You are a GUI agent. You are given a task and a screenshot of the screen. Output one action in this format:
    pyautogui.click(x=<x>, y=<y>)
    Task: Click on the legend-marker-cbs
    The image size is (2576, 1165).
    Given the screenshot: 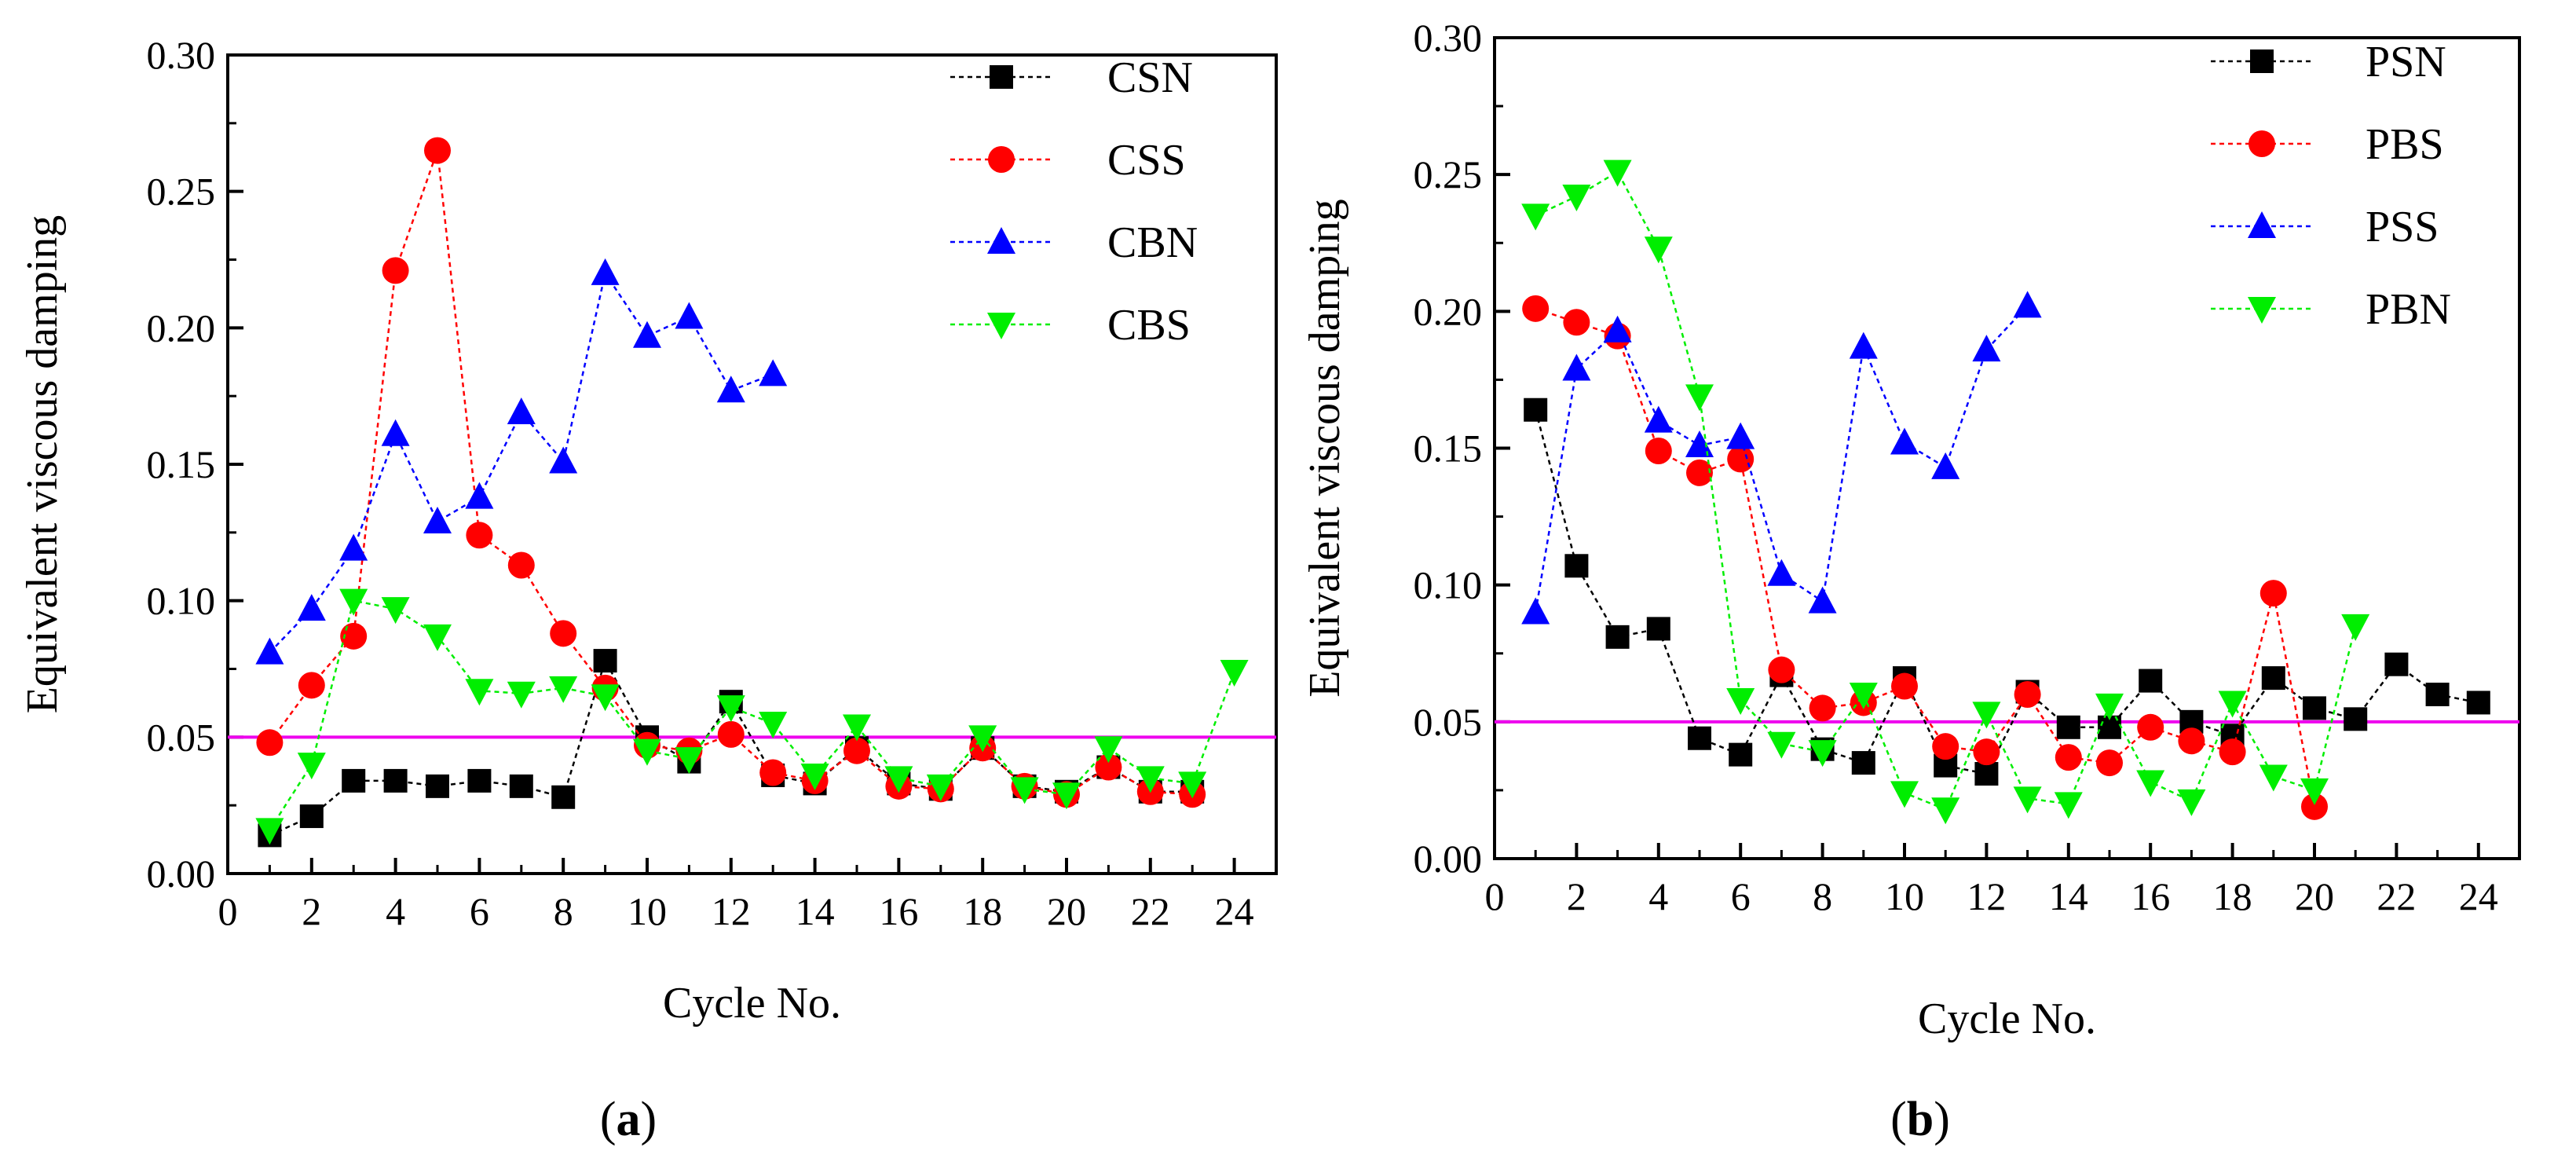 What is the action you would take?
    pyautogui.click(x=1001, y=326)
    